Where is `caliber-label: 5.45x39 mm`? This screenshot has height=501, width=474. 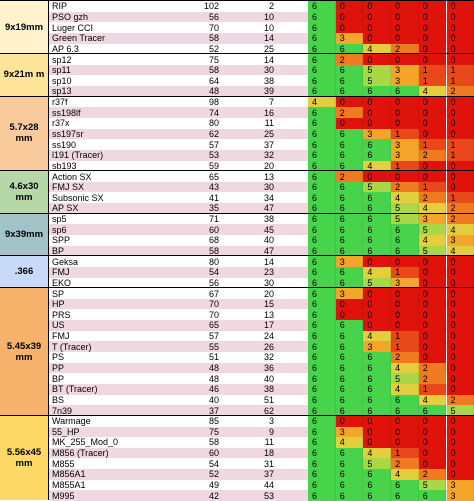 caliber-label: 5.45x39 mm is located at coordinates (24, 351).